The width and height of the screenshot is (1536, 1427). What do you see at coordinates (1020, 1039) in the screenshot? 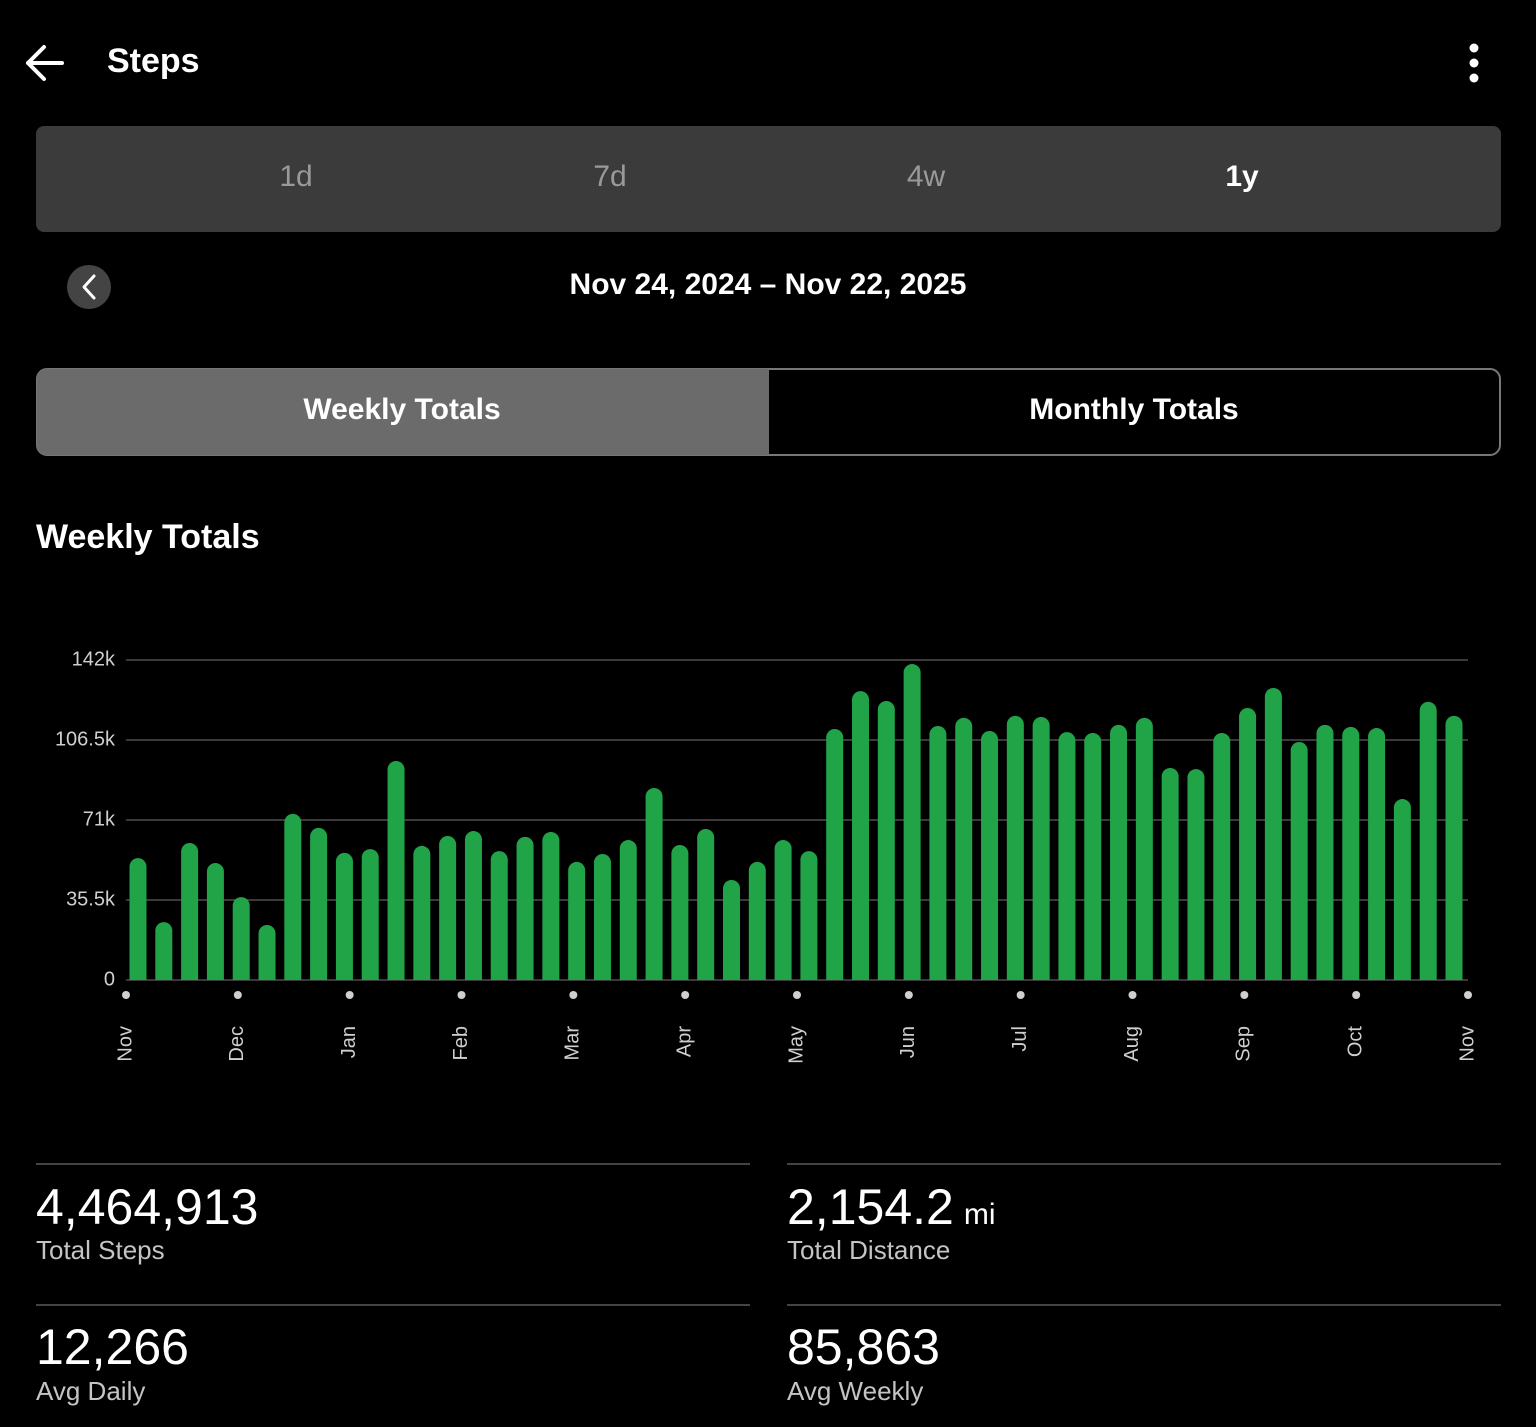
I see `x-tick-label: Jul` at bounding box center [1020, 1039].